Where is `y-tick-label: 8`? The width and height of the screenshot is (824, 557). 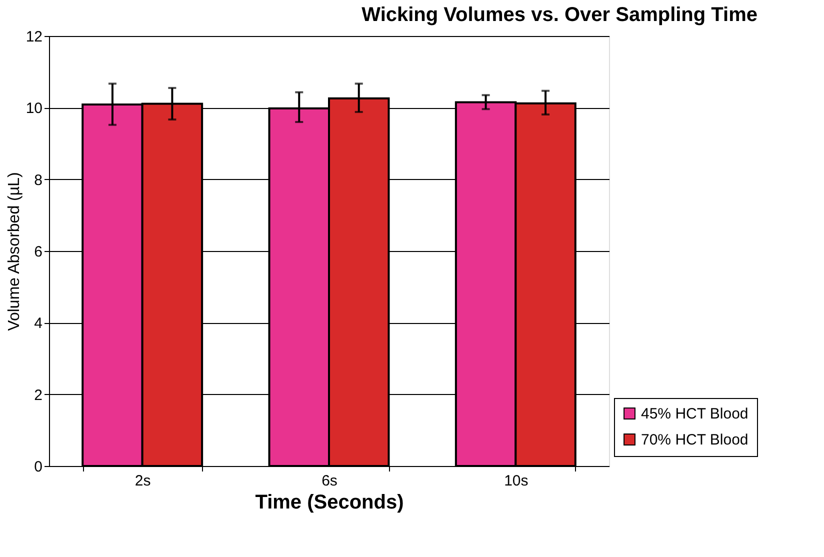 y-tick-label: 8 is located at coordinates (38, 180).